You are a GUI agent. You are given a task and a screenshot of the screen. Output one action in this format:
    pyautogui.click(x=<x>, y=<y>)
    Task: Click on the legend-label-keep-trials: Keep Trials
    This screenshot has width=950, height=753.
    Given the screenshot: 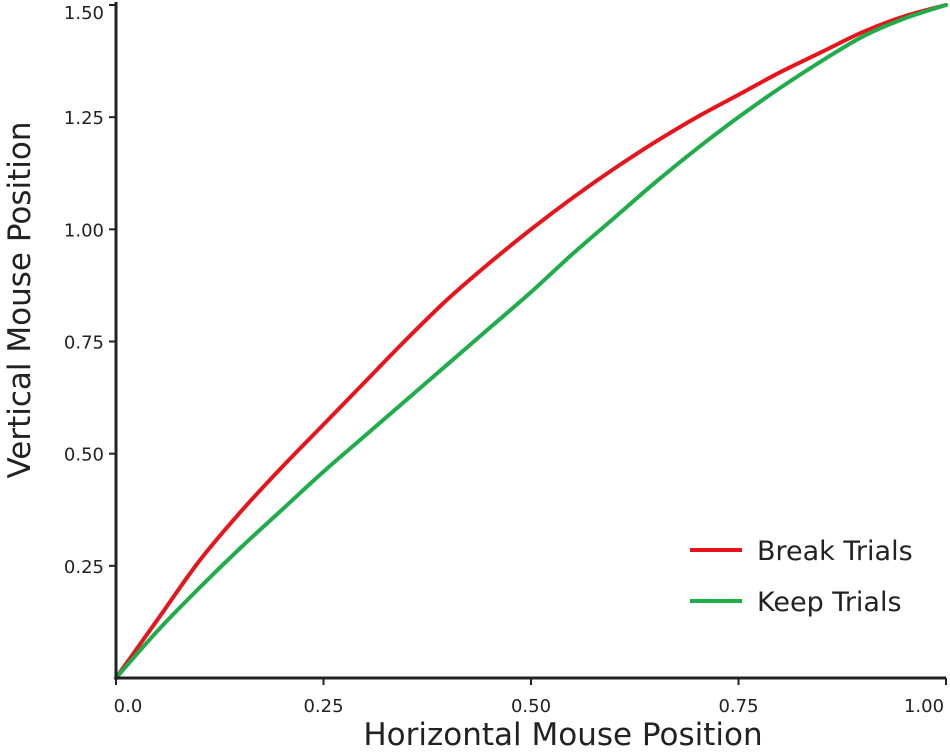 What is the action you would take?
    pyautogui.click(x=829, y=602)
    